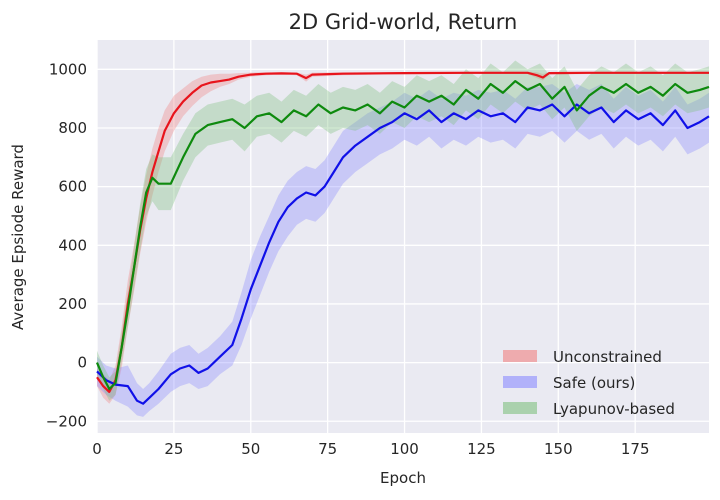  I want to click on y-tick-labels: −200 0 200 400 600 800 1000, so click(66, 245).